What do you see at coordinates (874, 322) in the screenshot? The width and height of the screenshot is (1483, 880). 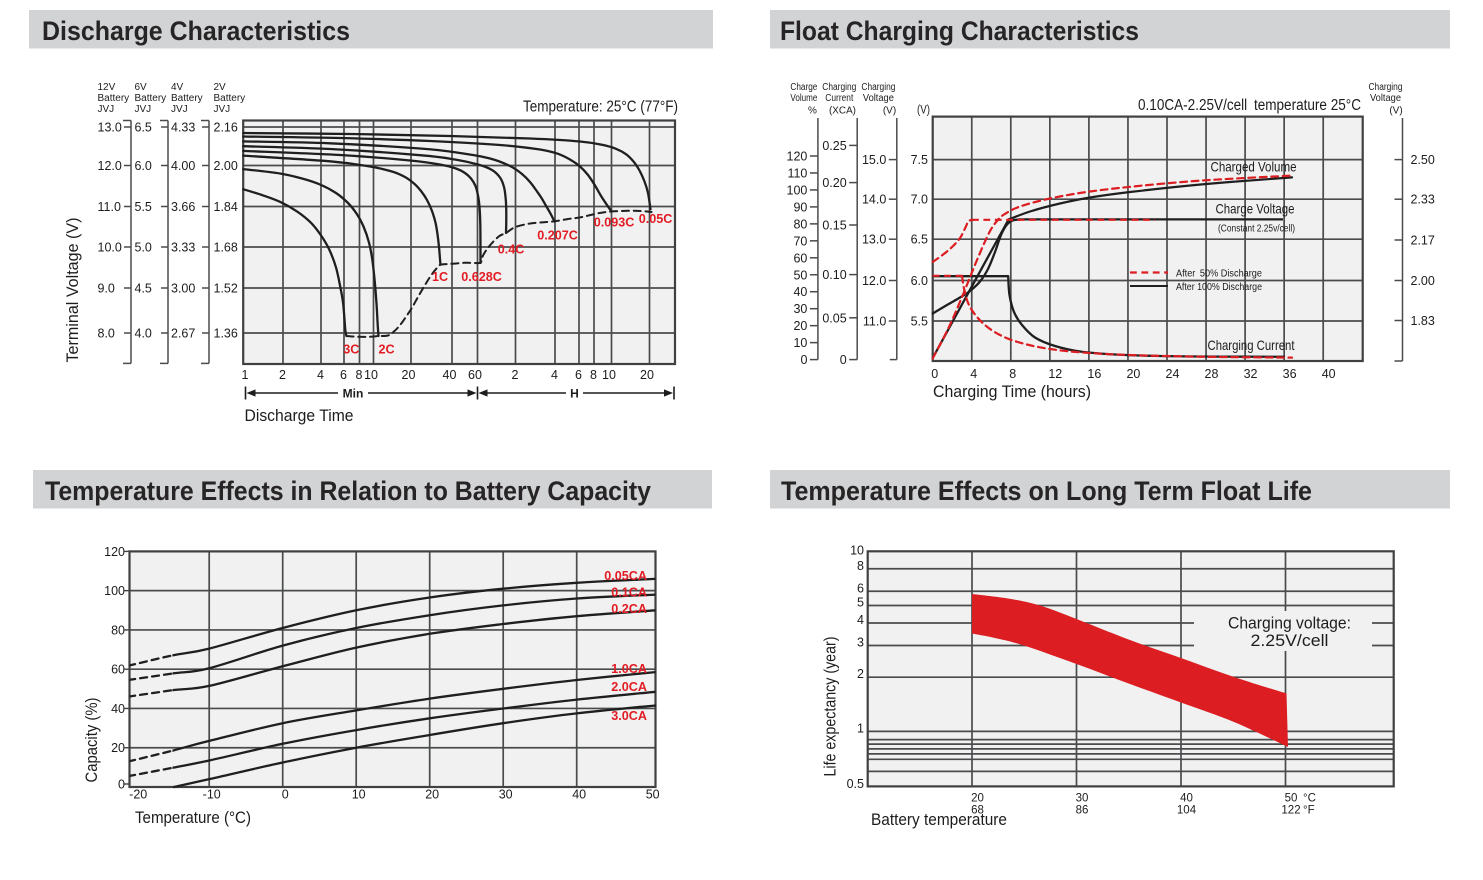 I see `svg-text: 11.0` at bounding box center [874, 322].